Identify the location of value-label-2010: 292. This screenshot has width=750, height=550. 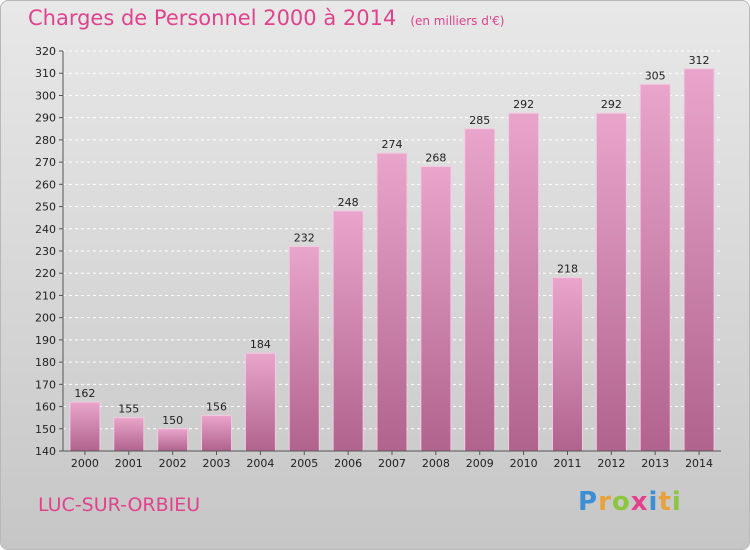
(523, 104).